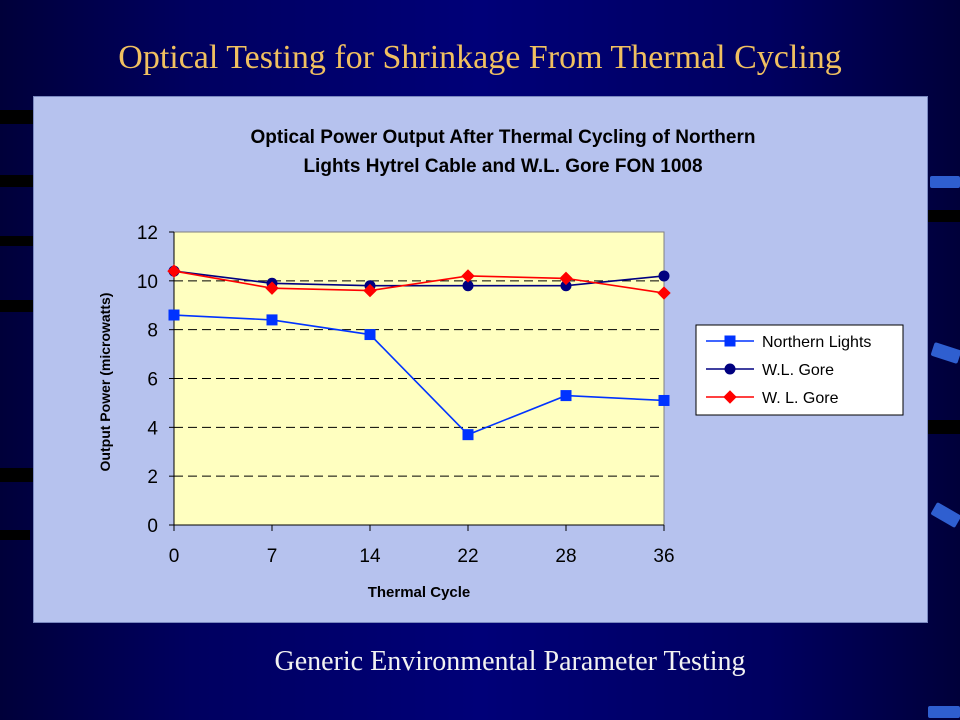 The height and width of the screenshot is (720, 960). What do you see at coordinates (419, 592) in the screenshot?
I see `x-axis-label: Thermal Cycle` at bounding box center [419, 592].